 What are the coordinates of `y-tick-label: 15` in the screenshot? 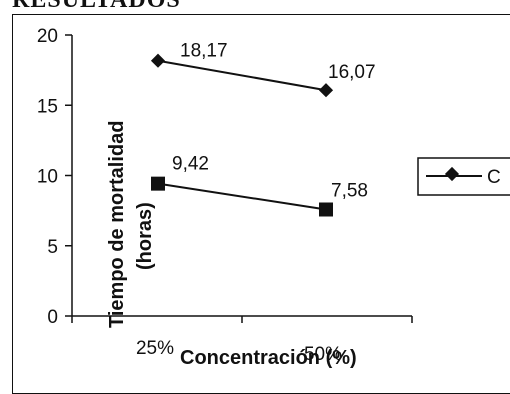 It's located at (47, 106).